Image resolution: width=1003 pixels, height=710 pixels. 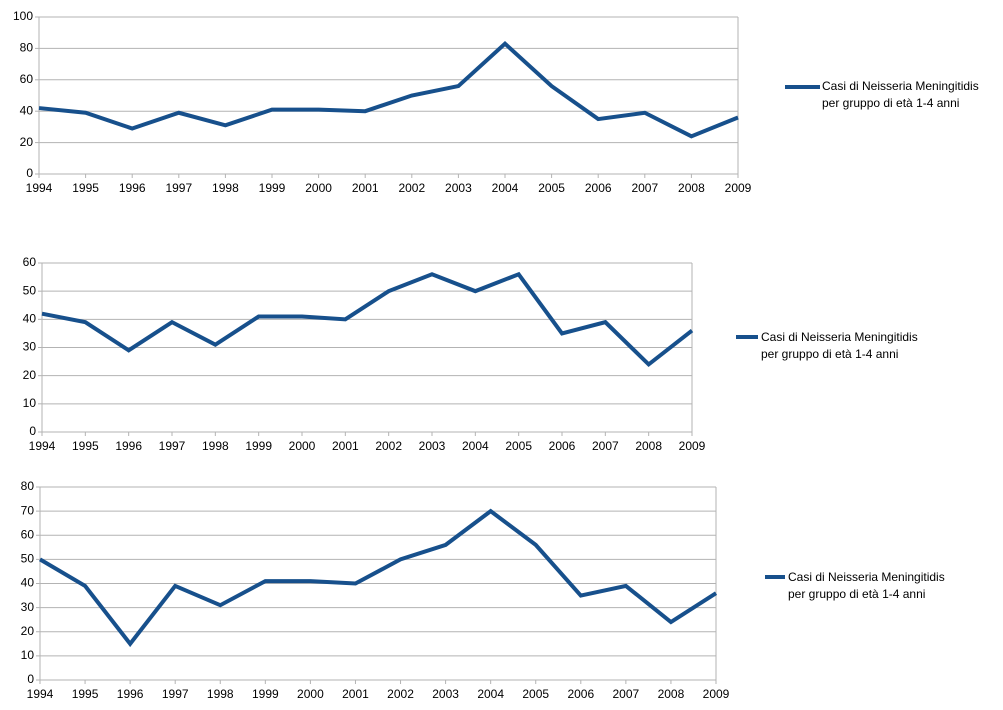 I want to click on y-tick-label: 100, so click(x=23, y=16).